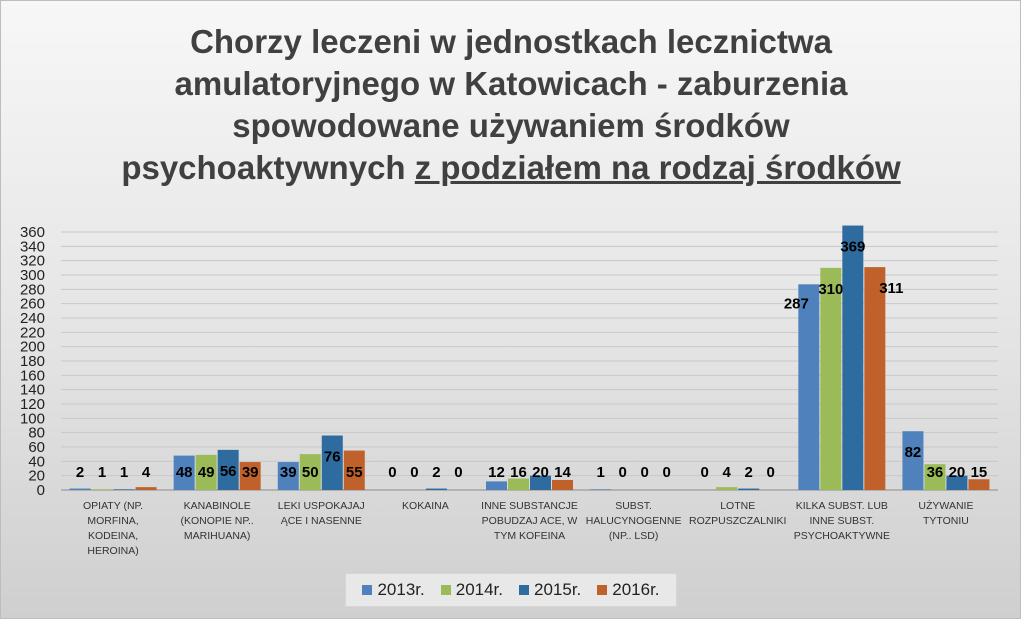 Image resolution: width=1021 pixels, height=620 pixels. What do you see at coordinates (511, 83) in the screenshot?
I see `title-line-2: amulatoryjnego w Katowicach - zaburzenia` at bounding box center [511, 83].